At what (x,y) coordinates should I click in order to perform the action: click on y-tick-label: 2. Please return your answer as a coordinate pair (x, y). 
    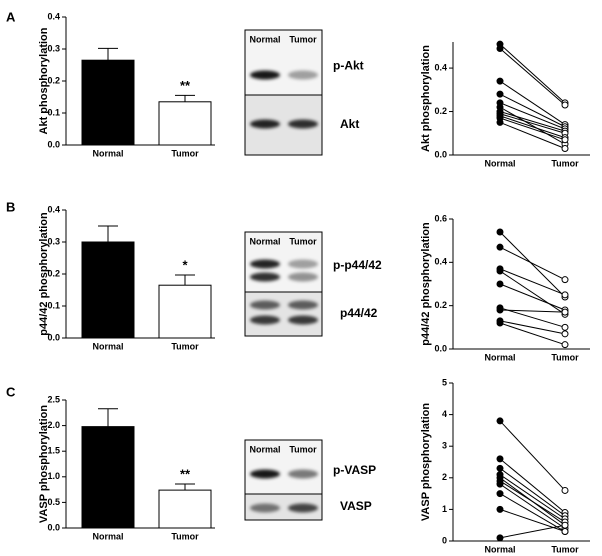
    Looking at the image, I should click on (444, 477).